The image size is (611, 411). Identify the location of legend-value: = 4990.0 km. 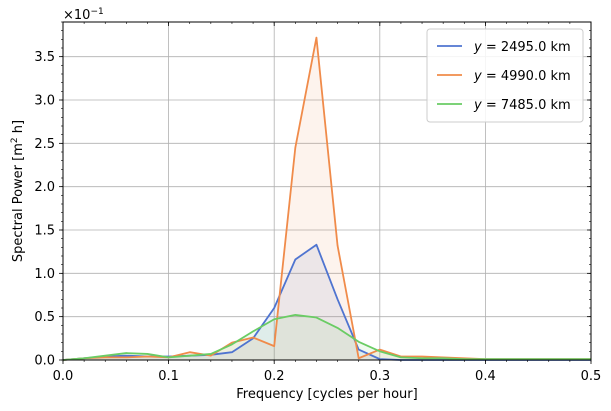
(526, 76).